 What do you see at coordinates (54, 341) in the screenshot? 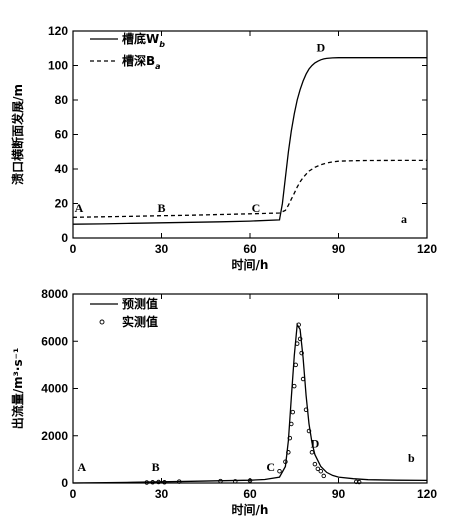
I see `y-tick-label: 6000` at bounding box center [54, 341].